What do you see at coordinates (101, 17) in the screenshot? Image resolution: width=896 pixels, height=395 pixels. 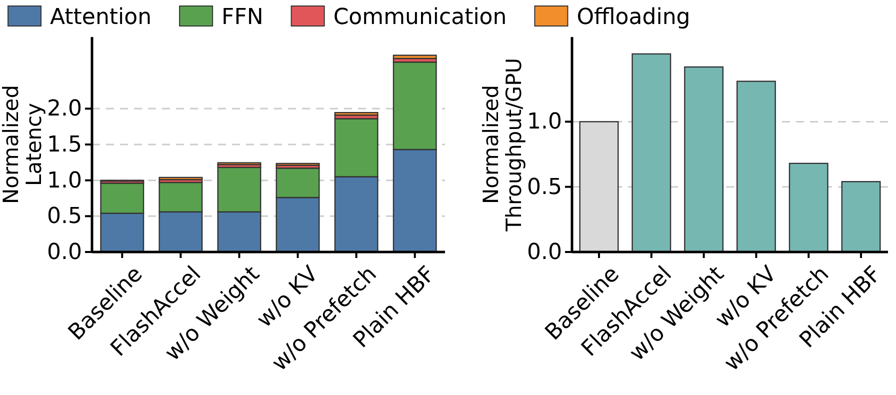 I see `legend-label: Attention` at bounding box center [101, 17].